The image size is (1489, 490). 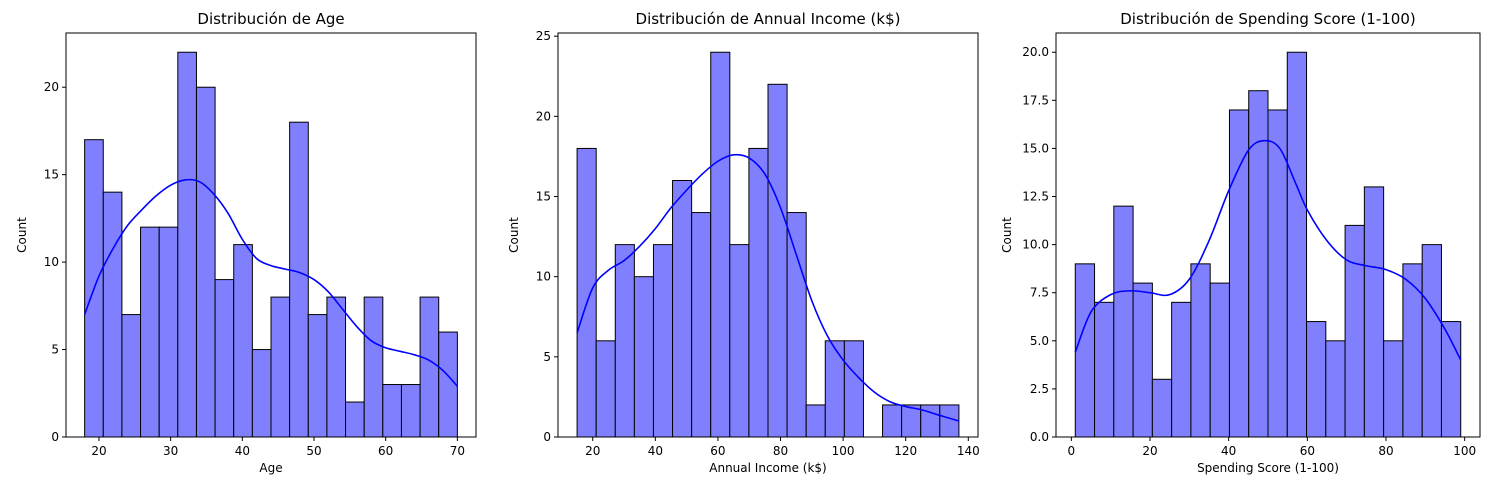 I want to click on income-y-tick-label: 15, so click(x=543, y=197).